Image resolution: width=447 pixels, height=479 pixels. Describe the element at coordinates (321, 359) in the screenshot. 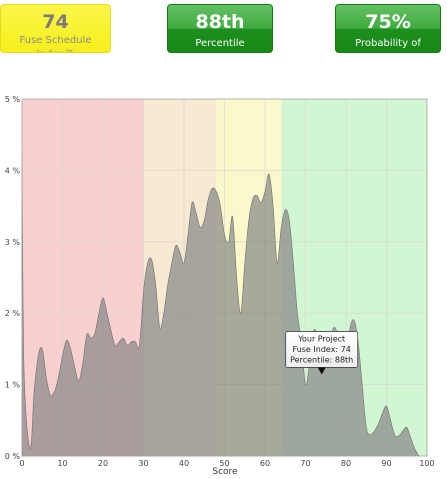

I see `annotation-line-2: Percentile: 88th` at that location.